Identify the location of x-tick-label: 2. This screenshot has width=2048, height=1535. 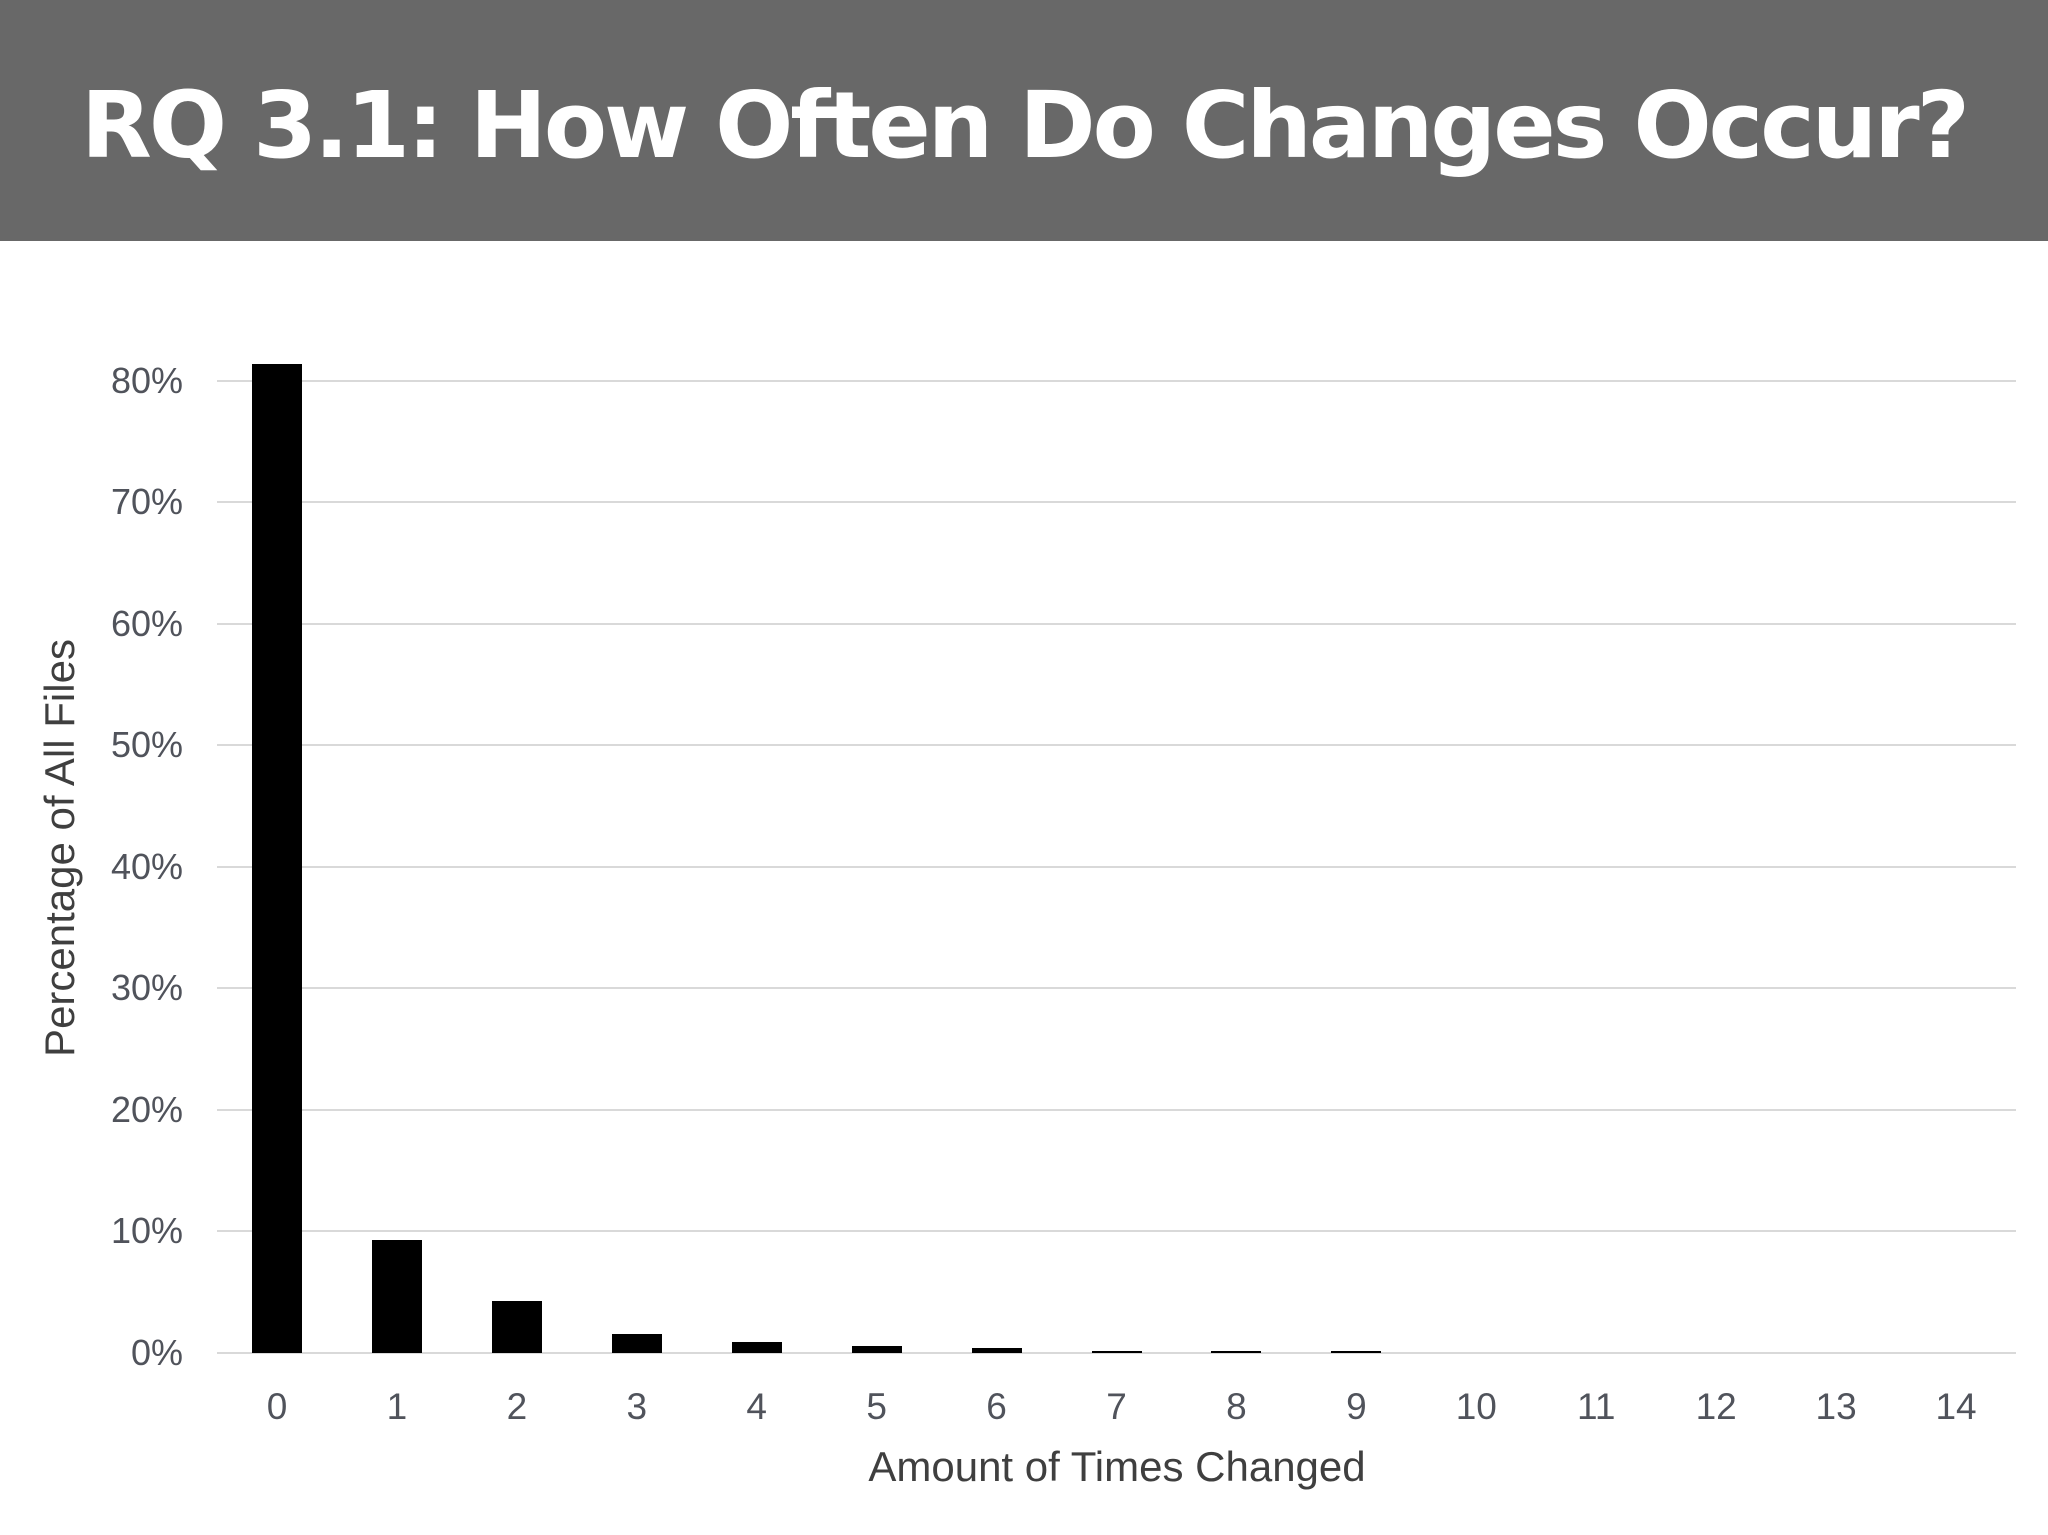
(517, 1406).